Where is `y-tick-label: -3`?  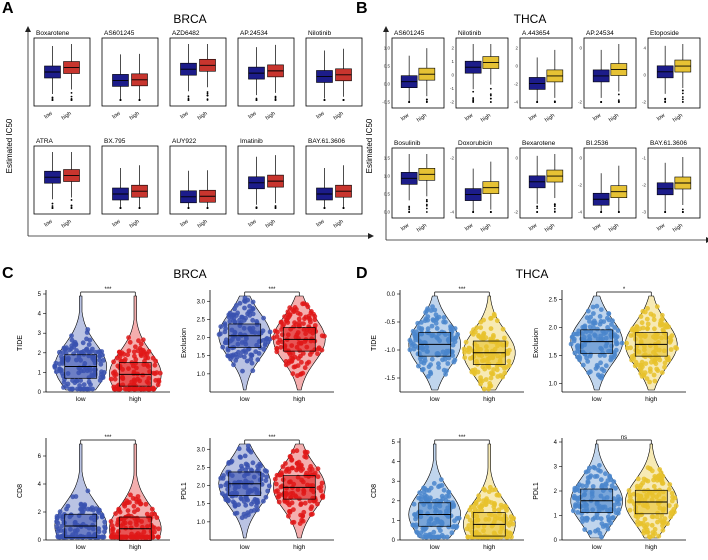 y-tick-label: -3 is located at coordinates (644, 212).